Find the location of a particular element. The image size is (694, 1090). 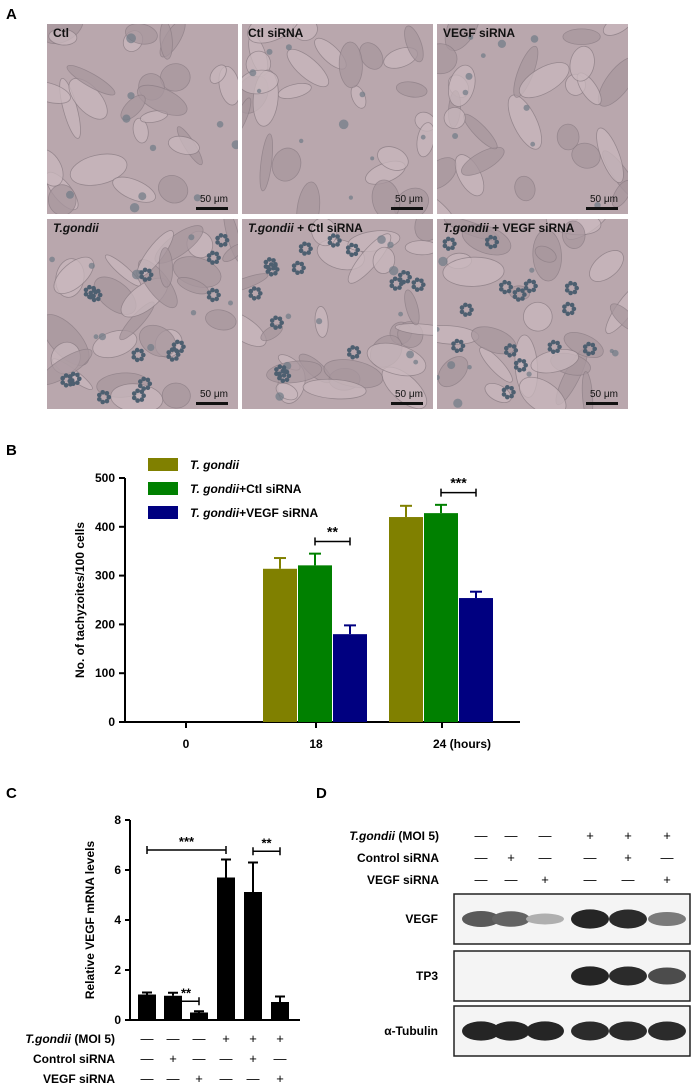

micrograph-image: Ctl 50 μm is located at coordinates (142, 119).